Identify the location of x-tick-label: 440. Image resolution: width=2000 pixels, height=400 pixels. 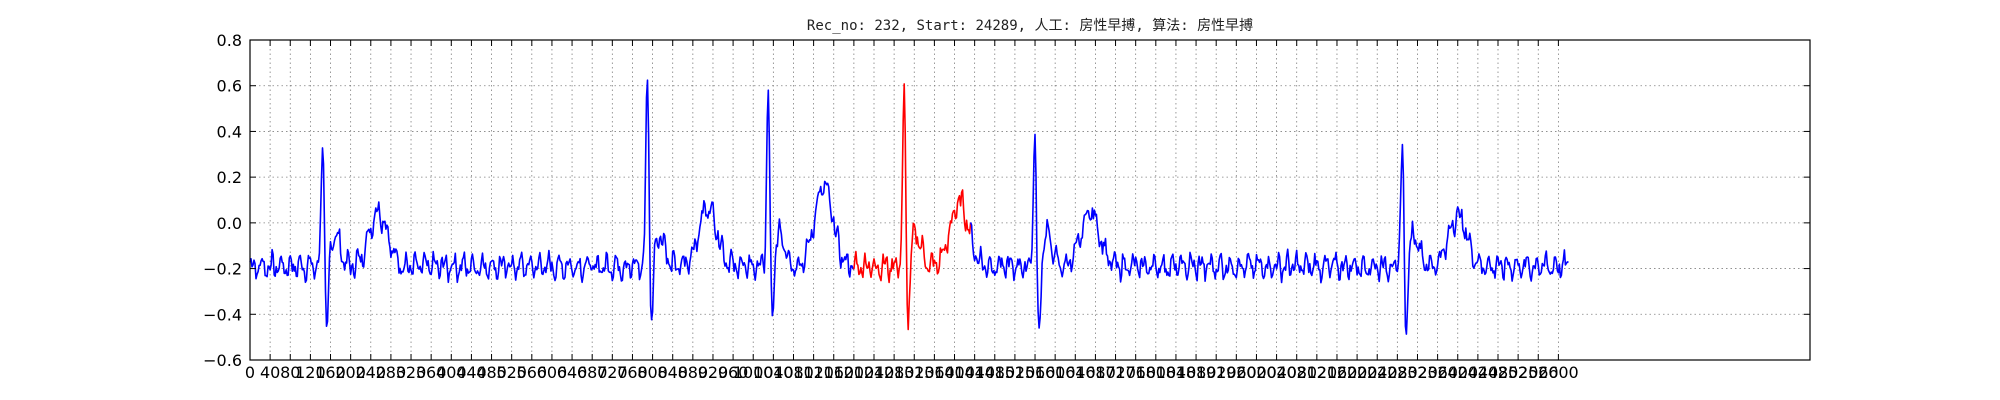
(471, 372).